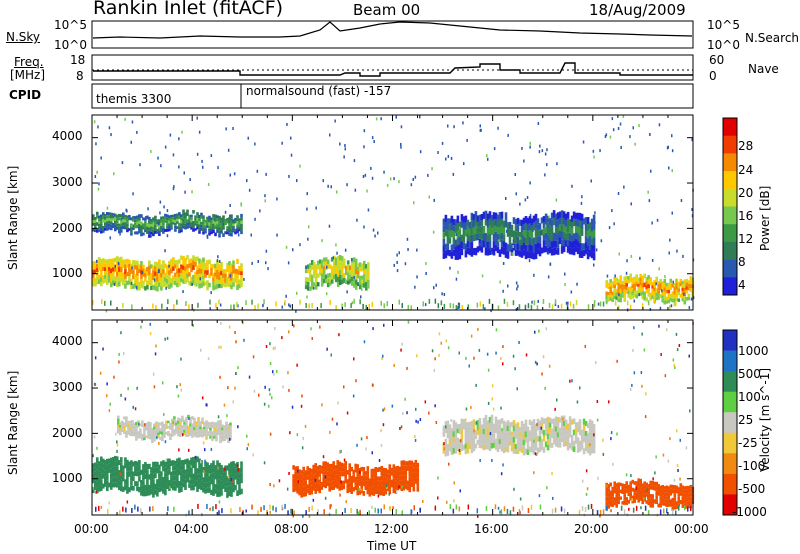 This screenshot has width=800, height=554. Describe the element at coordinates (67, 273) in the screenshot. I see `power-ytick: 1000` at that location.